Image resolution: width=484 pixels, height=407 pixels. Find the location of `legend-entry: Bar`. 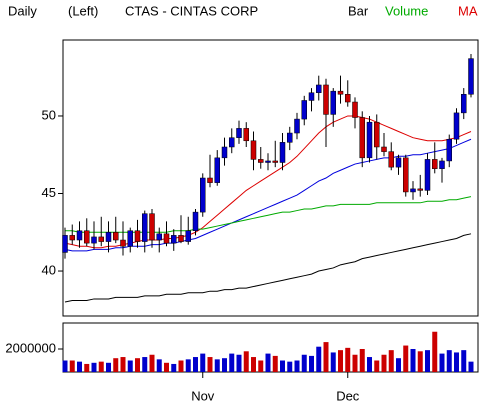

legend-entry: Bar is located at coordinates (358, 10).